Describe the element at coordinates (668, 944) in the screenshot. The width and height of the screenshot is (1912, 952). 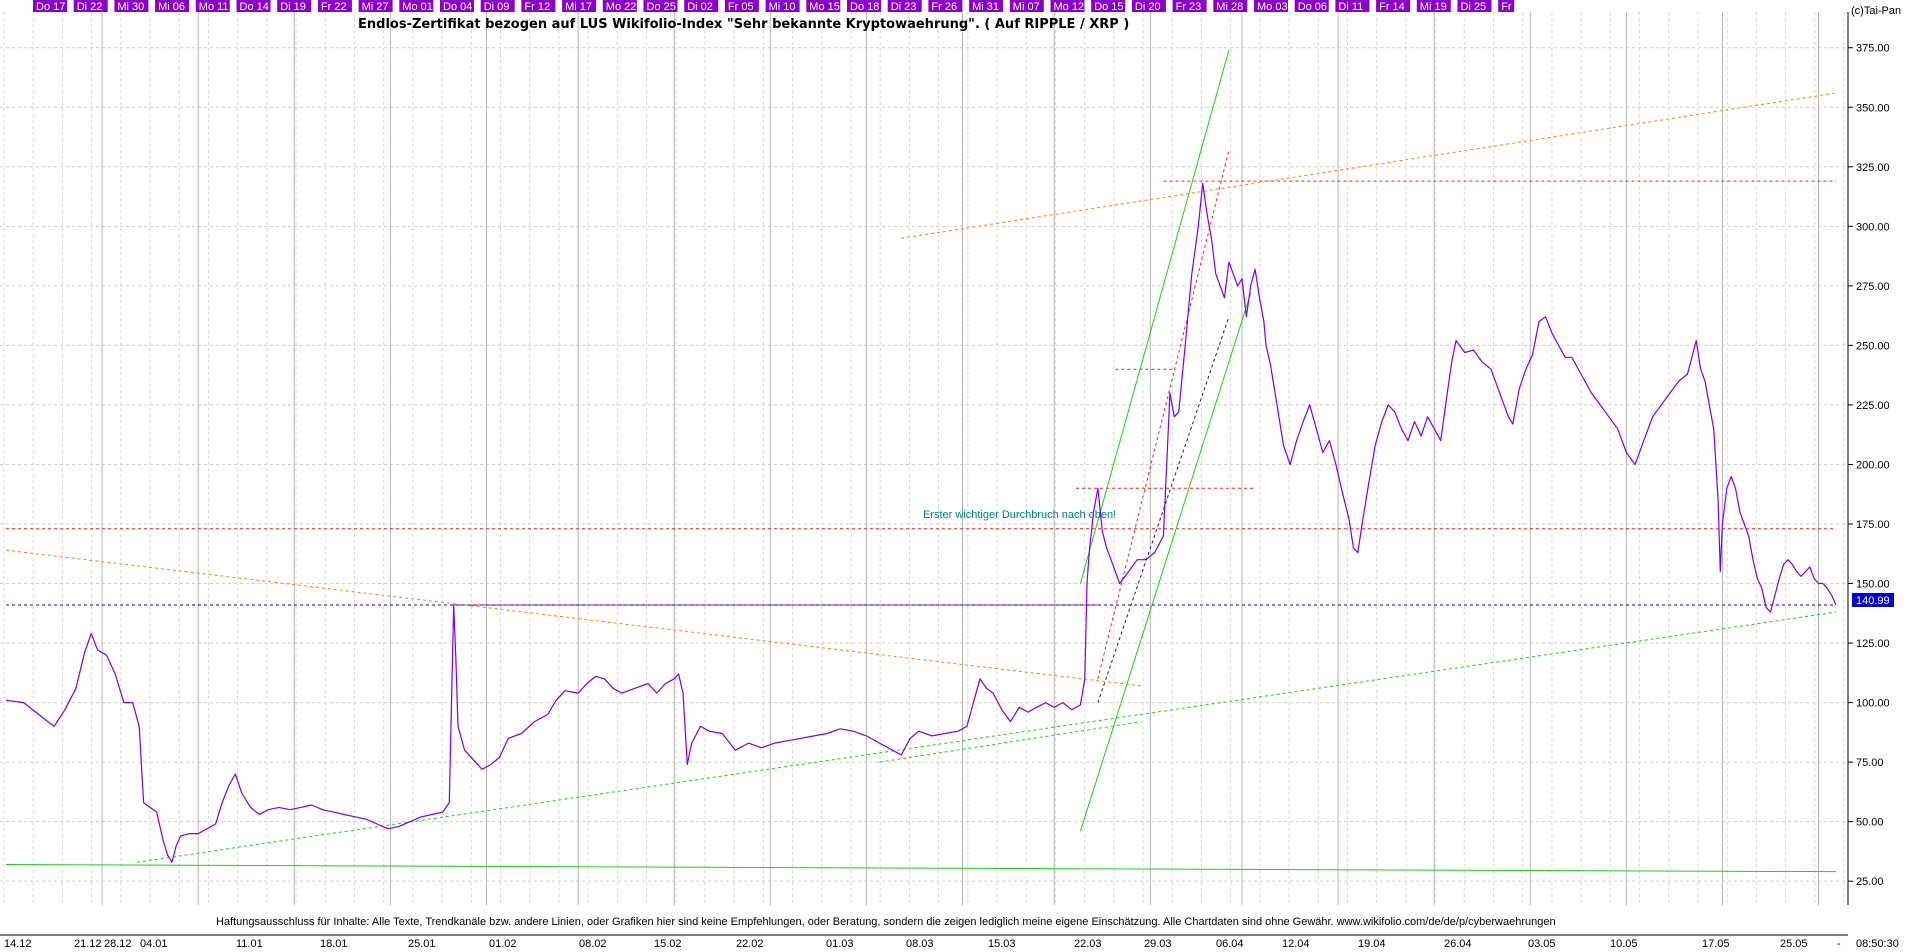
I see `x-tick-label: 15.02` at that location.